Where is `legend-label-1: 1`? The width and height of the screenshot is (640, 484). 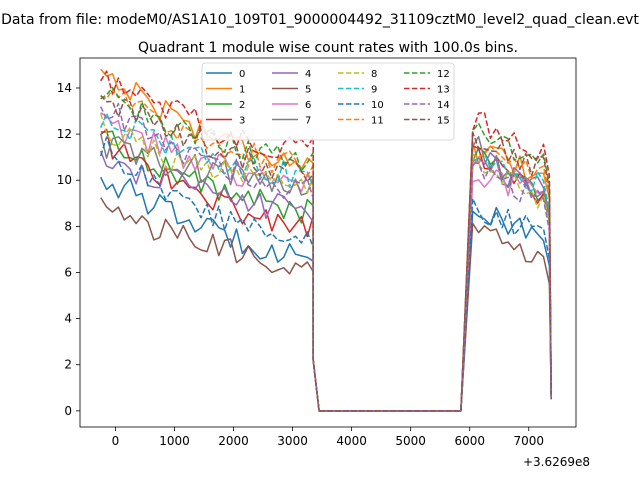 legend-label-1: 1 is located at coordinates (242, 90).